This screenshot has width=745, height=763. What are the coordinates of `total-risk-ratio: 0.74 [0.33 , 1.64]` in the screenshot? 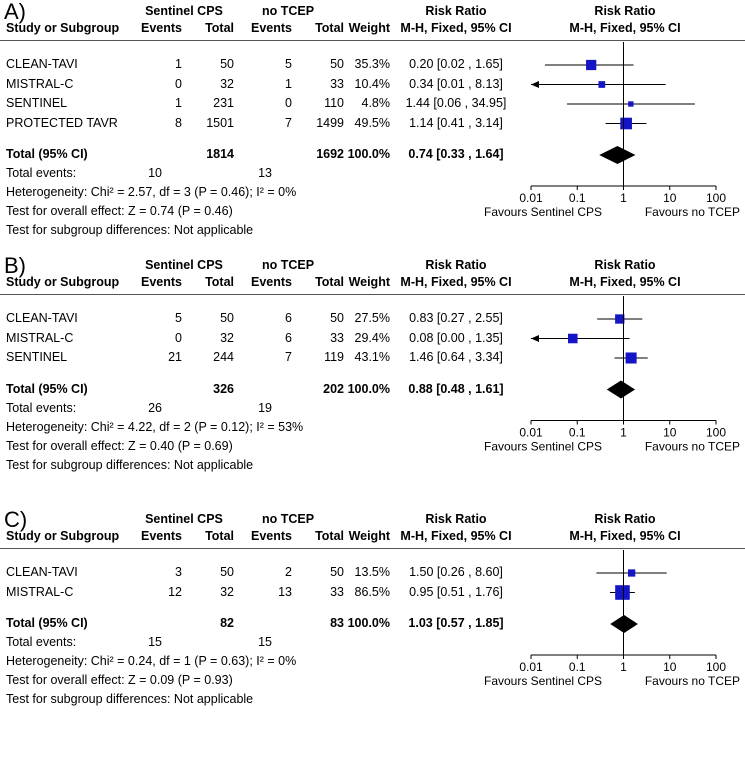 It's located at (456, 154).